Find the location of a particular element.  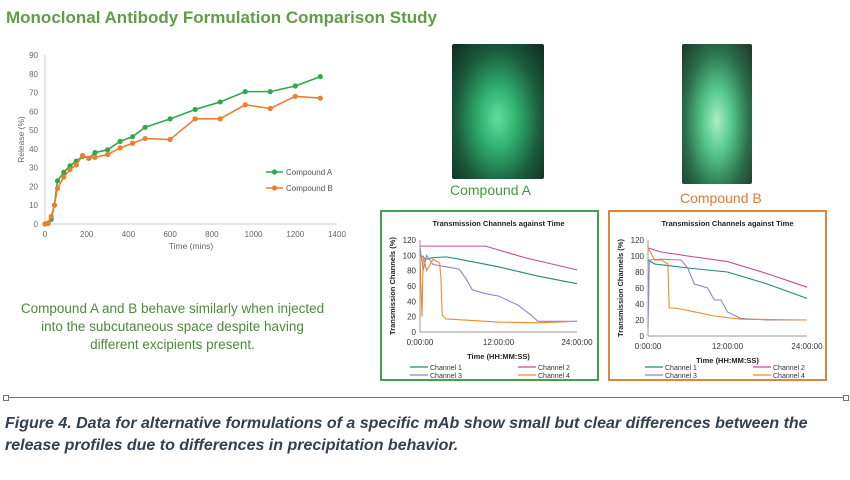

y-tick-label: 30 is located at coordinates (33, 168).